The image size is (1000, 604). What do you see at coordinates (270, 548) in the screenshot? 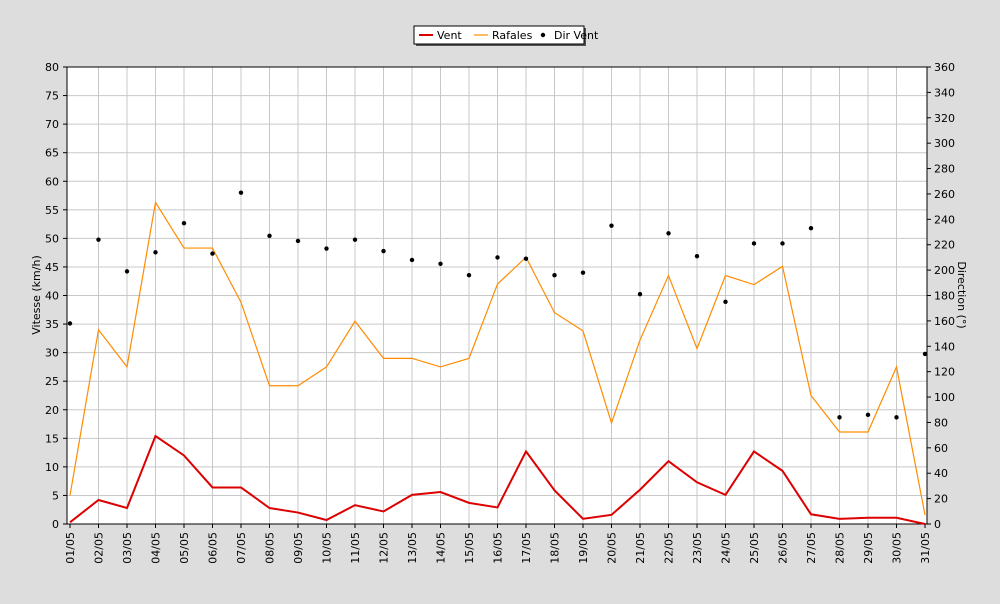
I see `x-tick-label: 08/05` at bounding box center [270, 548].